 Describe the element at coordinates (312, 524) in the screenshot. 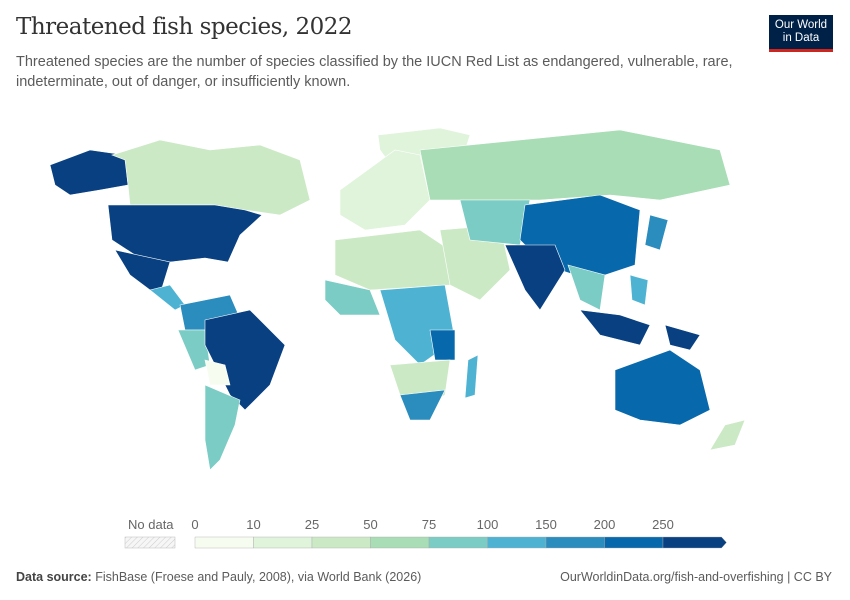

I see `legend-tick-label: 25` at that location.